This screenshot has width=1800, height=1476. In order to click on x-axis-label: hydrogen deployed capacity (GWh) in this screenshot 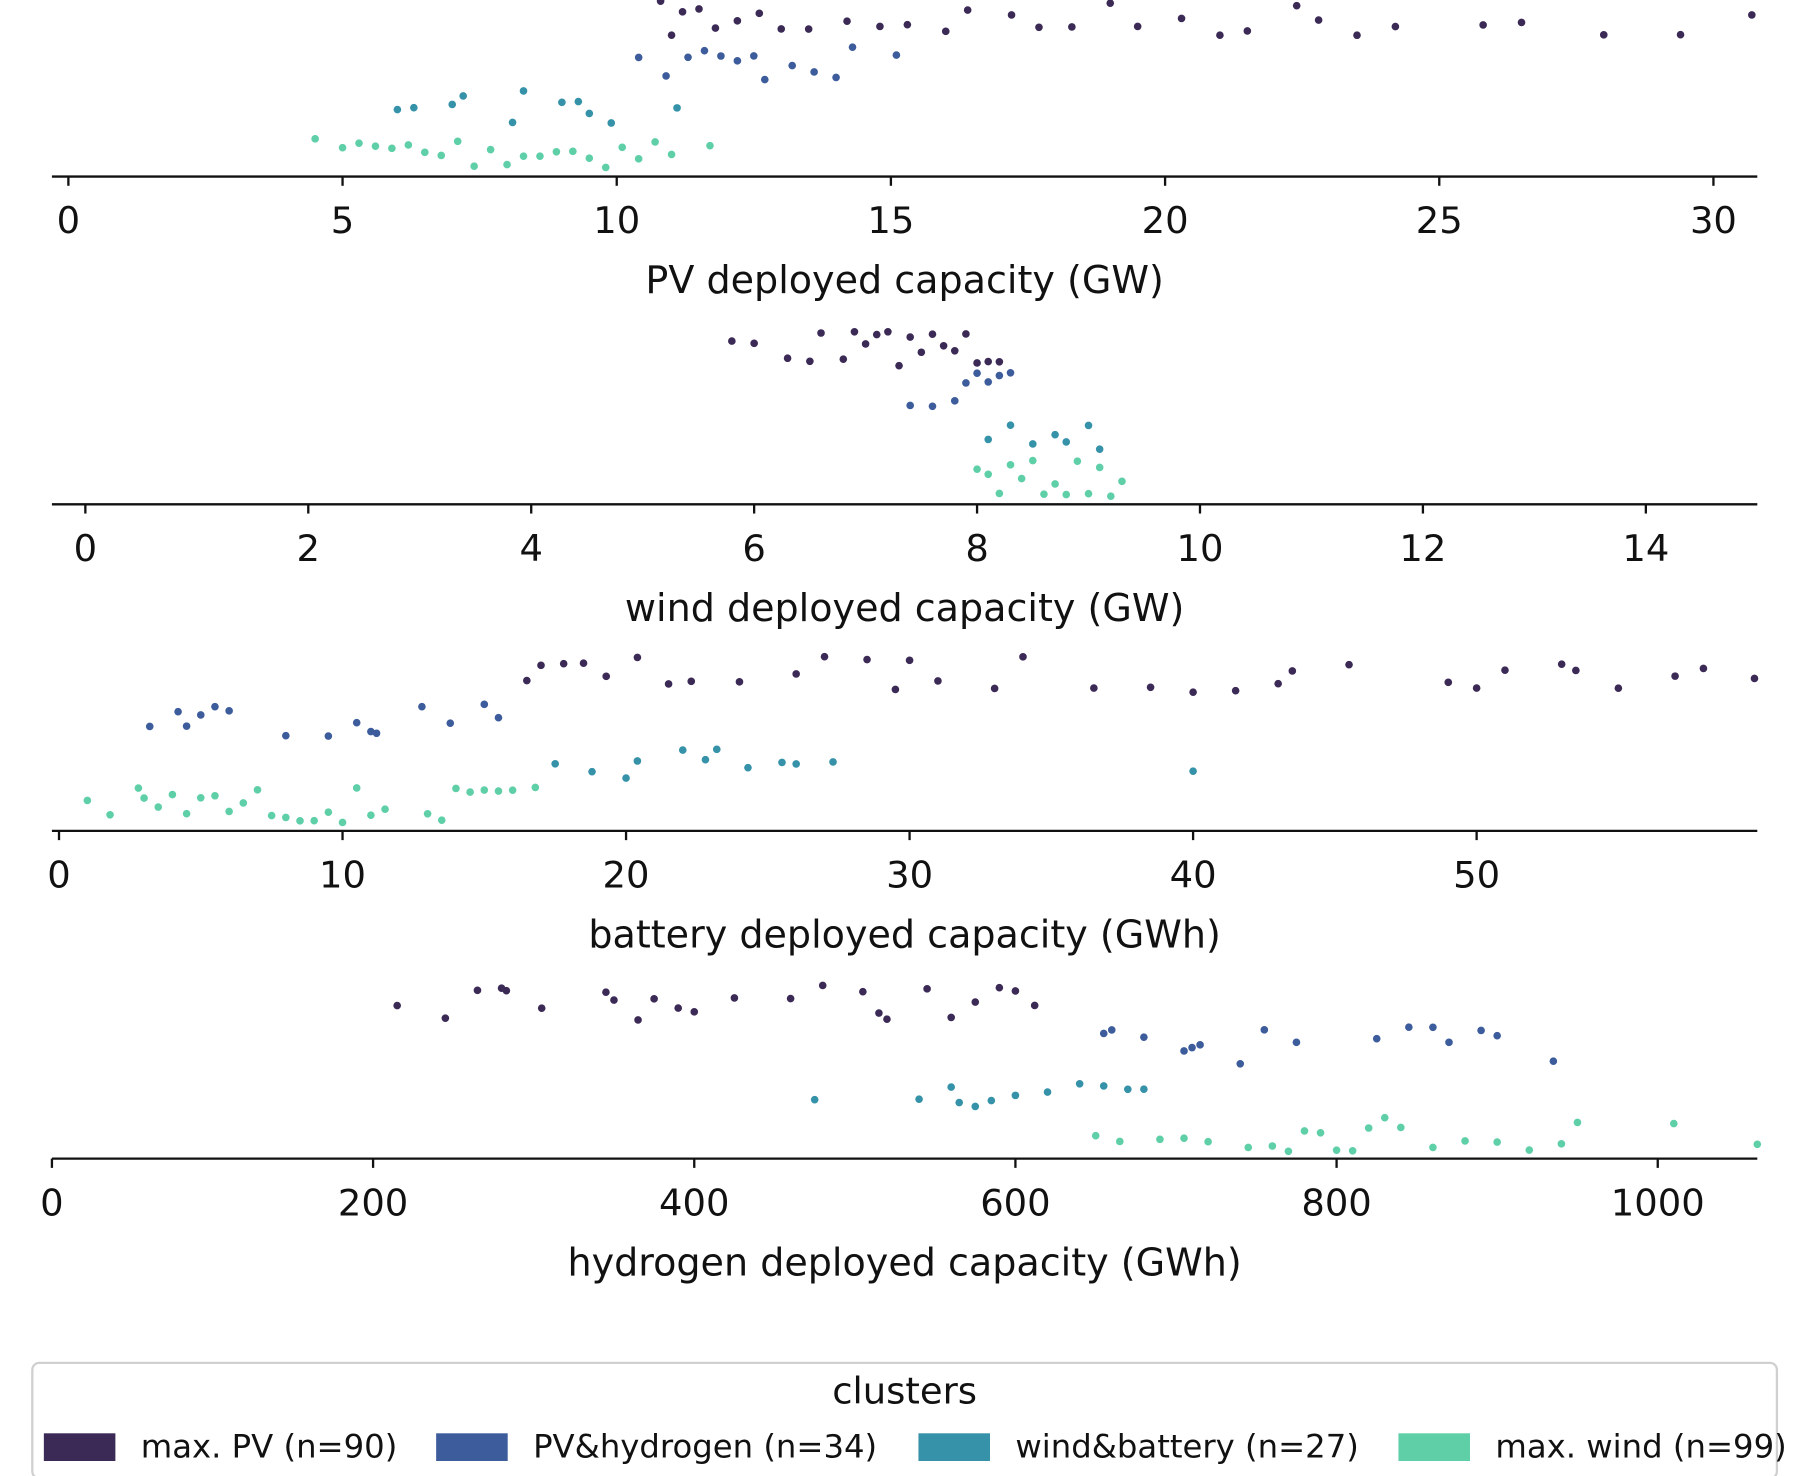, I will do `click(905, 1262)`.